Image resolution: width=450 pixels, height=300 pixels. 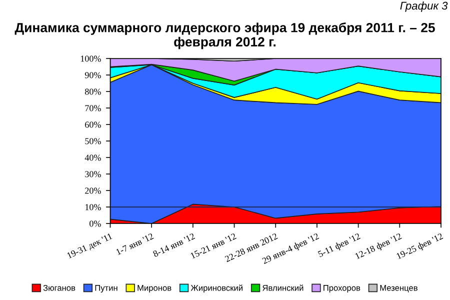 I want to click on y-tick-label: 20%, so click(x=93, y=191).